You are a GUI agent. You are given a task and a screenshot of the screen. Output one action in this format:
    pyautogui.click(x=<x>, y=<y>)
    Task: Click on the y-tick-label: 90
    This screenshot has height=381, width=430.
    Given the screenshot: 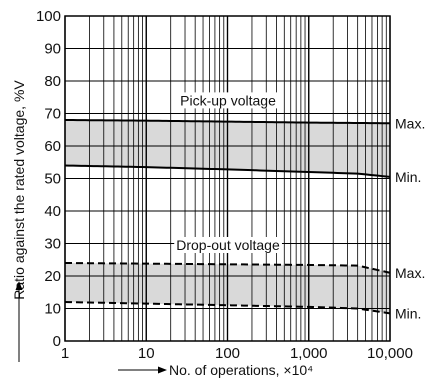 What is the action you would take?
    pyautogui.click(x=52, y=49)
    